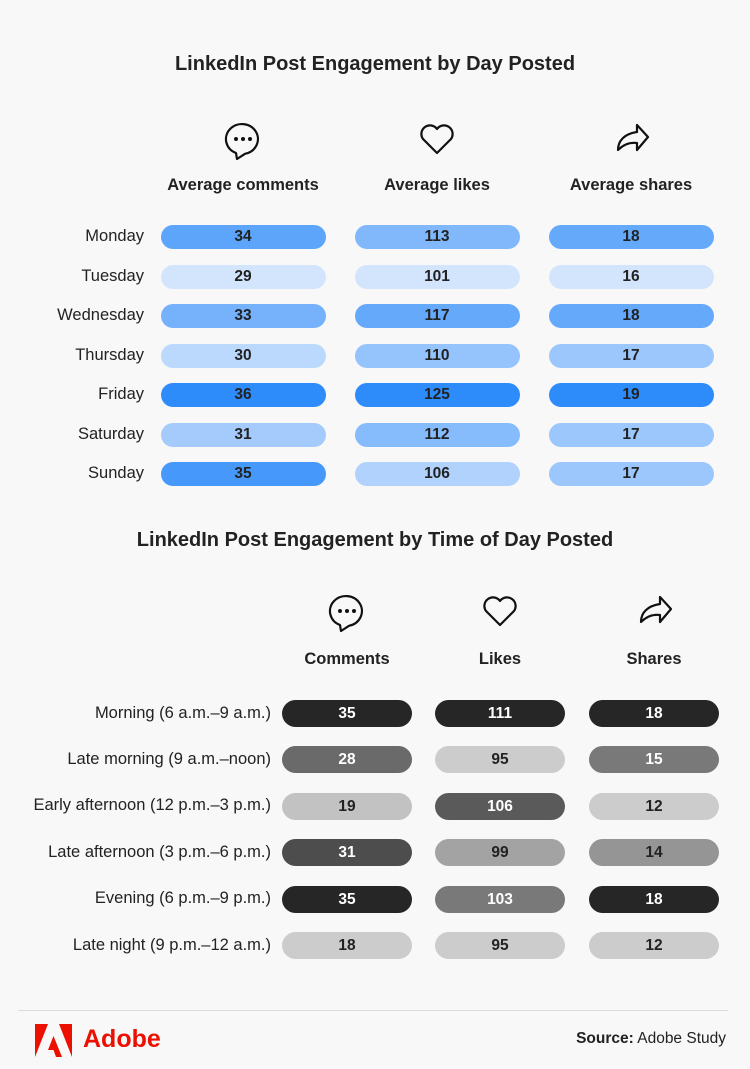 The image size is (750, 1069). I want to click on column-header: Comments, so click(347, 659).